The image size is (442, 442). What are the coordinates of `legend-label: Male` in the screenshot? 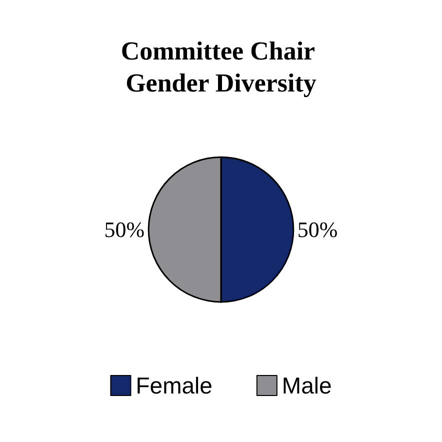 It's located at (307, 385).